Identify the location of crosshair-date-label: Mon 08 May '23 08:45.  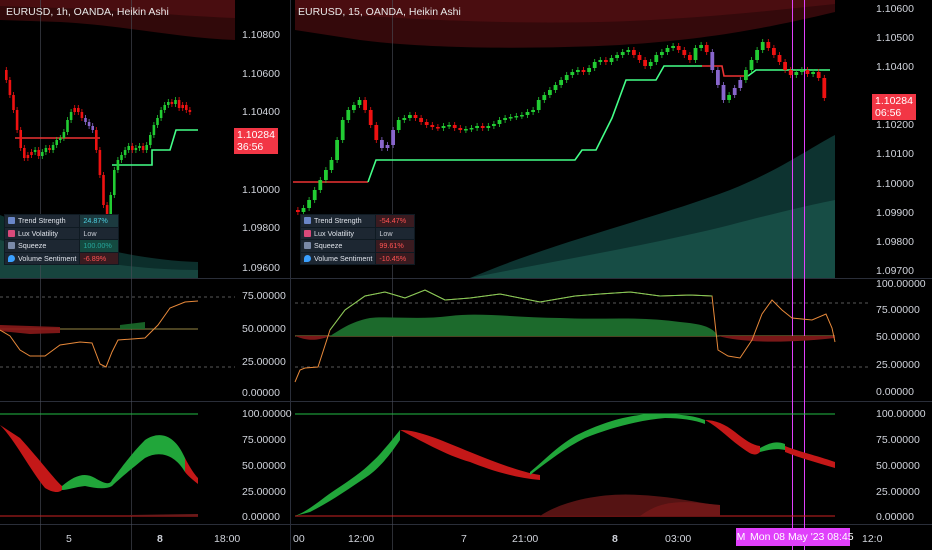
(800, 537).